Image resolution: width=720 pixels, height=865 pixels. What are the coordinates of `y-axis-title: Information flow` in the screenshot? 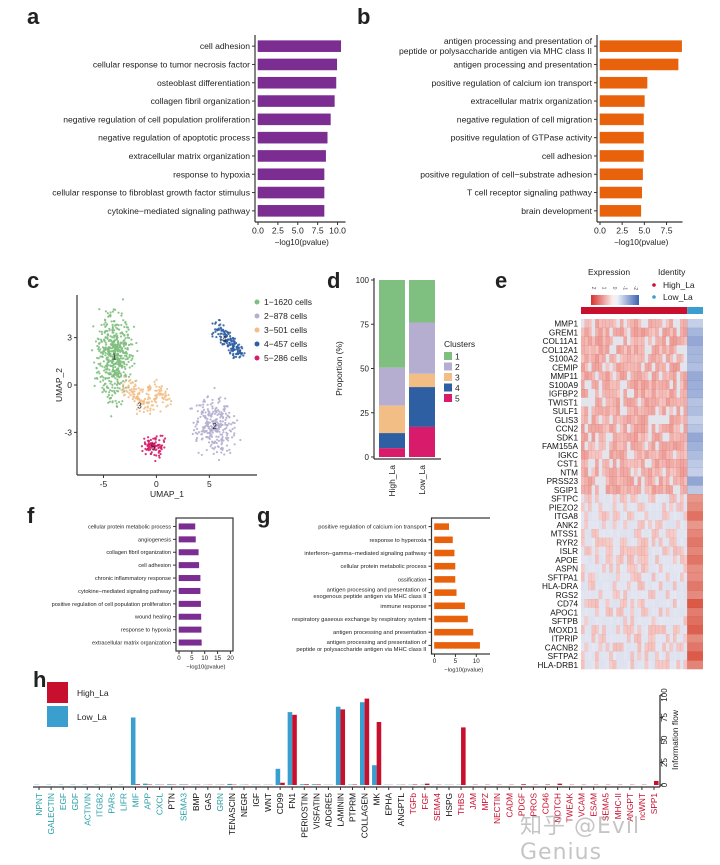 It's located at (675, 739).